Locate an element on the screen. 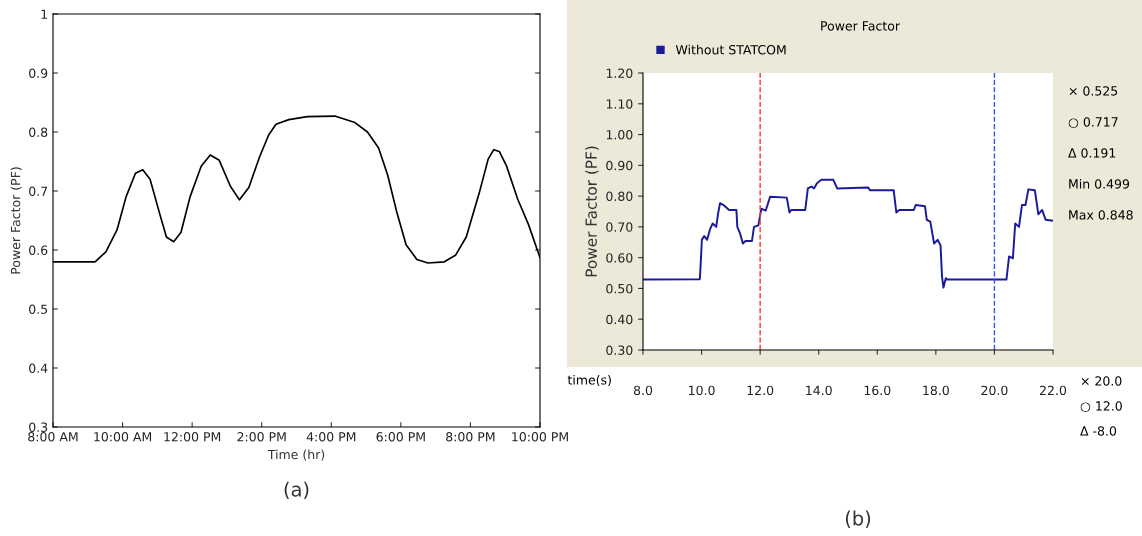  x-tick-label: 16.0 is located at coordinates (877, 390).